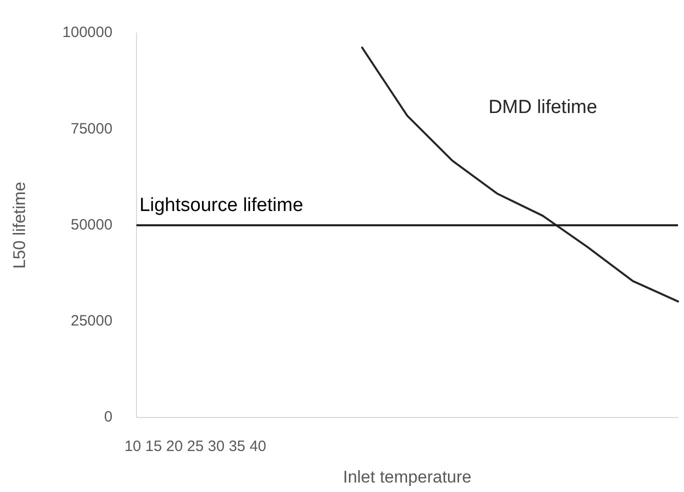 The height and width of the screenshot is (492, 684). Describe the element at coordinates (108, 417) in the screenshot. I see `y-tick-label: 0` at that location.